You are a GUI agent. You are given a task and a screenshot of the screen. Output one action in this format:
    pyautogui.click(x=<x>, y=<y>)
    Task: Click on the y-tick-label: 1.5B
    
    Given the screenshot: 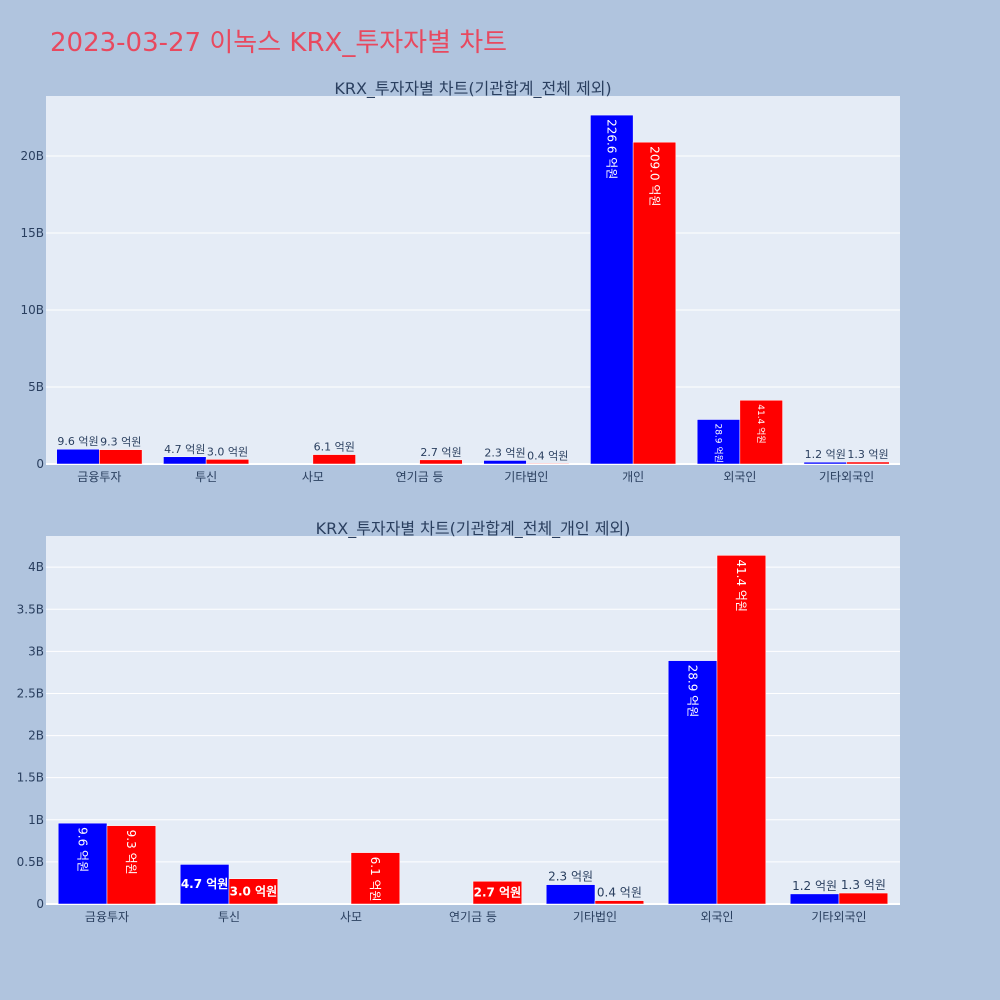 What is the action you would take?
    pyautogui.click(x=30, y=778)
    